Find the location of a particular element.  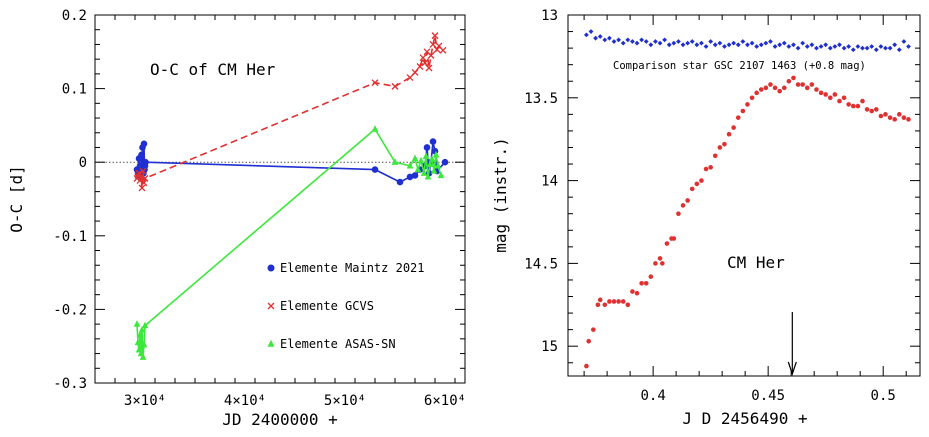

x-tick-label: 4×10⁴ is located at coordinates (245, 401).